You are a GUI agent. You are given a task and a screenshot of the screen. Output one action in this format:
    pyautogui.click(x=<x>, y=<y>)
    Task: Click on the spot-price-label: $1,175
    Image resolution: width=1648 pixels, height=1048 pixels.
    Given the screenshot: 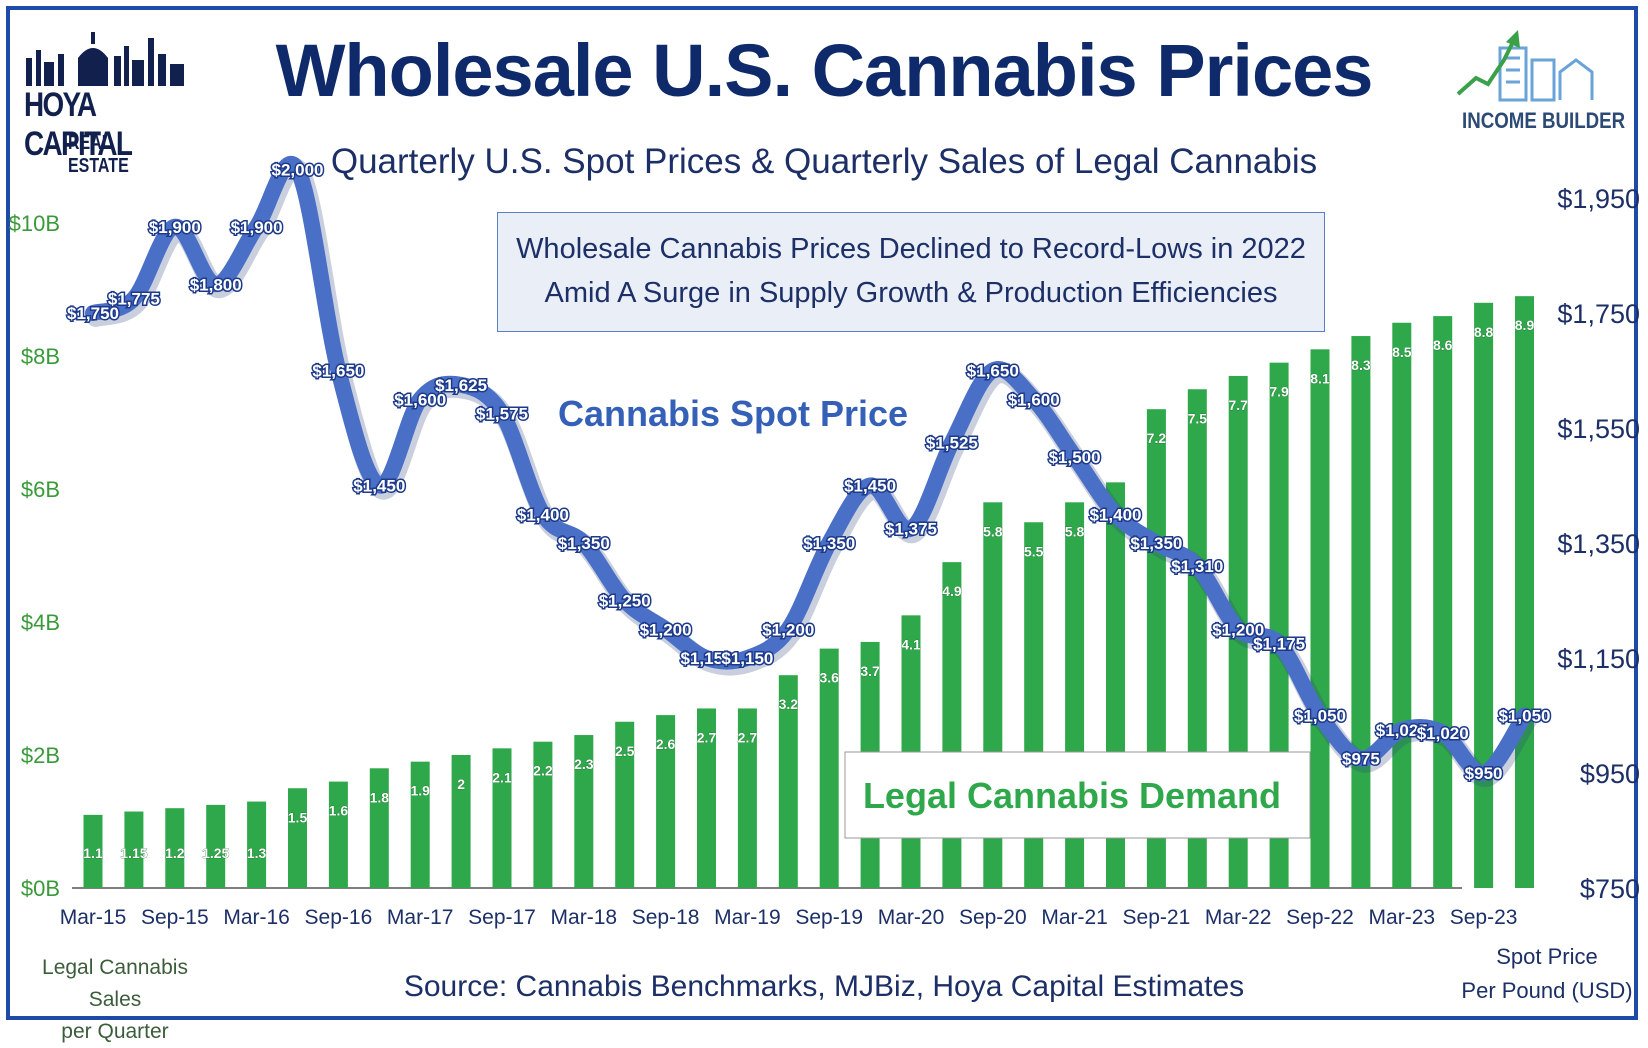 What is the action you would take?
    pyautogui.click(x=1279, y=644)
    